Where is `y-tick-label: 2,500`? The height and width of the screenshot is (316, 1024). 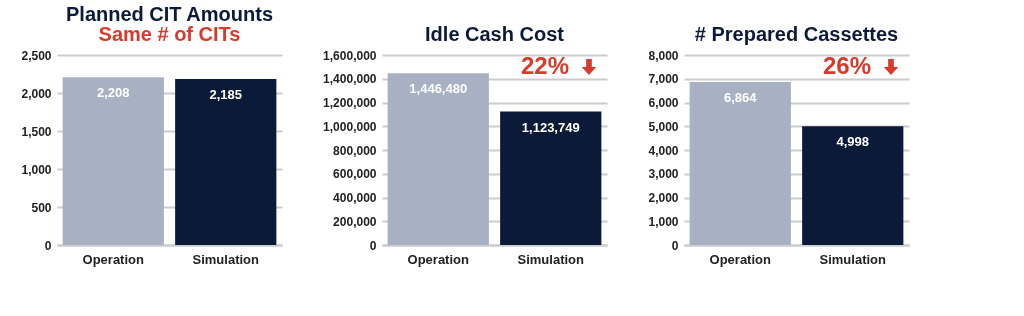
y-tick-label: 2,500 is located at coordinates (36, 55).